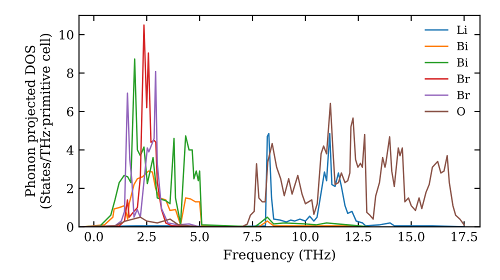 This screenshot has height=280, width=500. Describe the element at coordinates (280, 255) in the screenshot. I see `x-axis-title: Frequency (THz)` at that location.